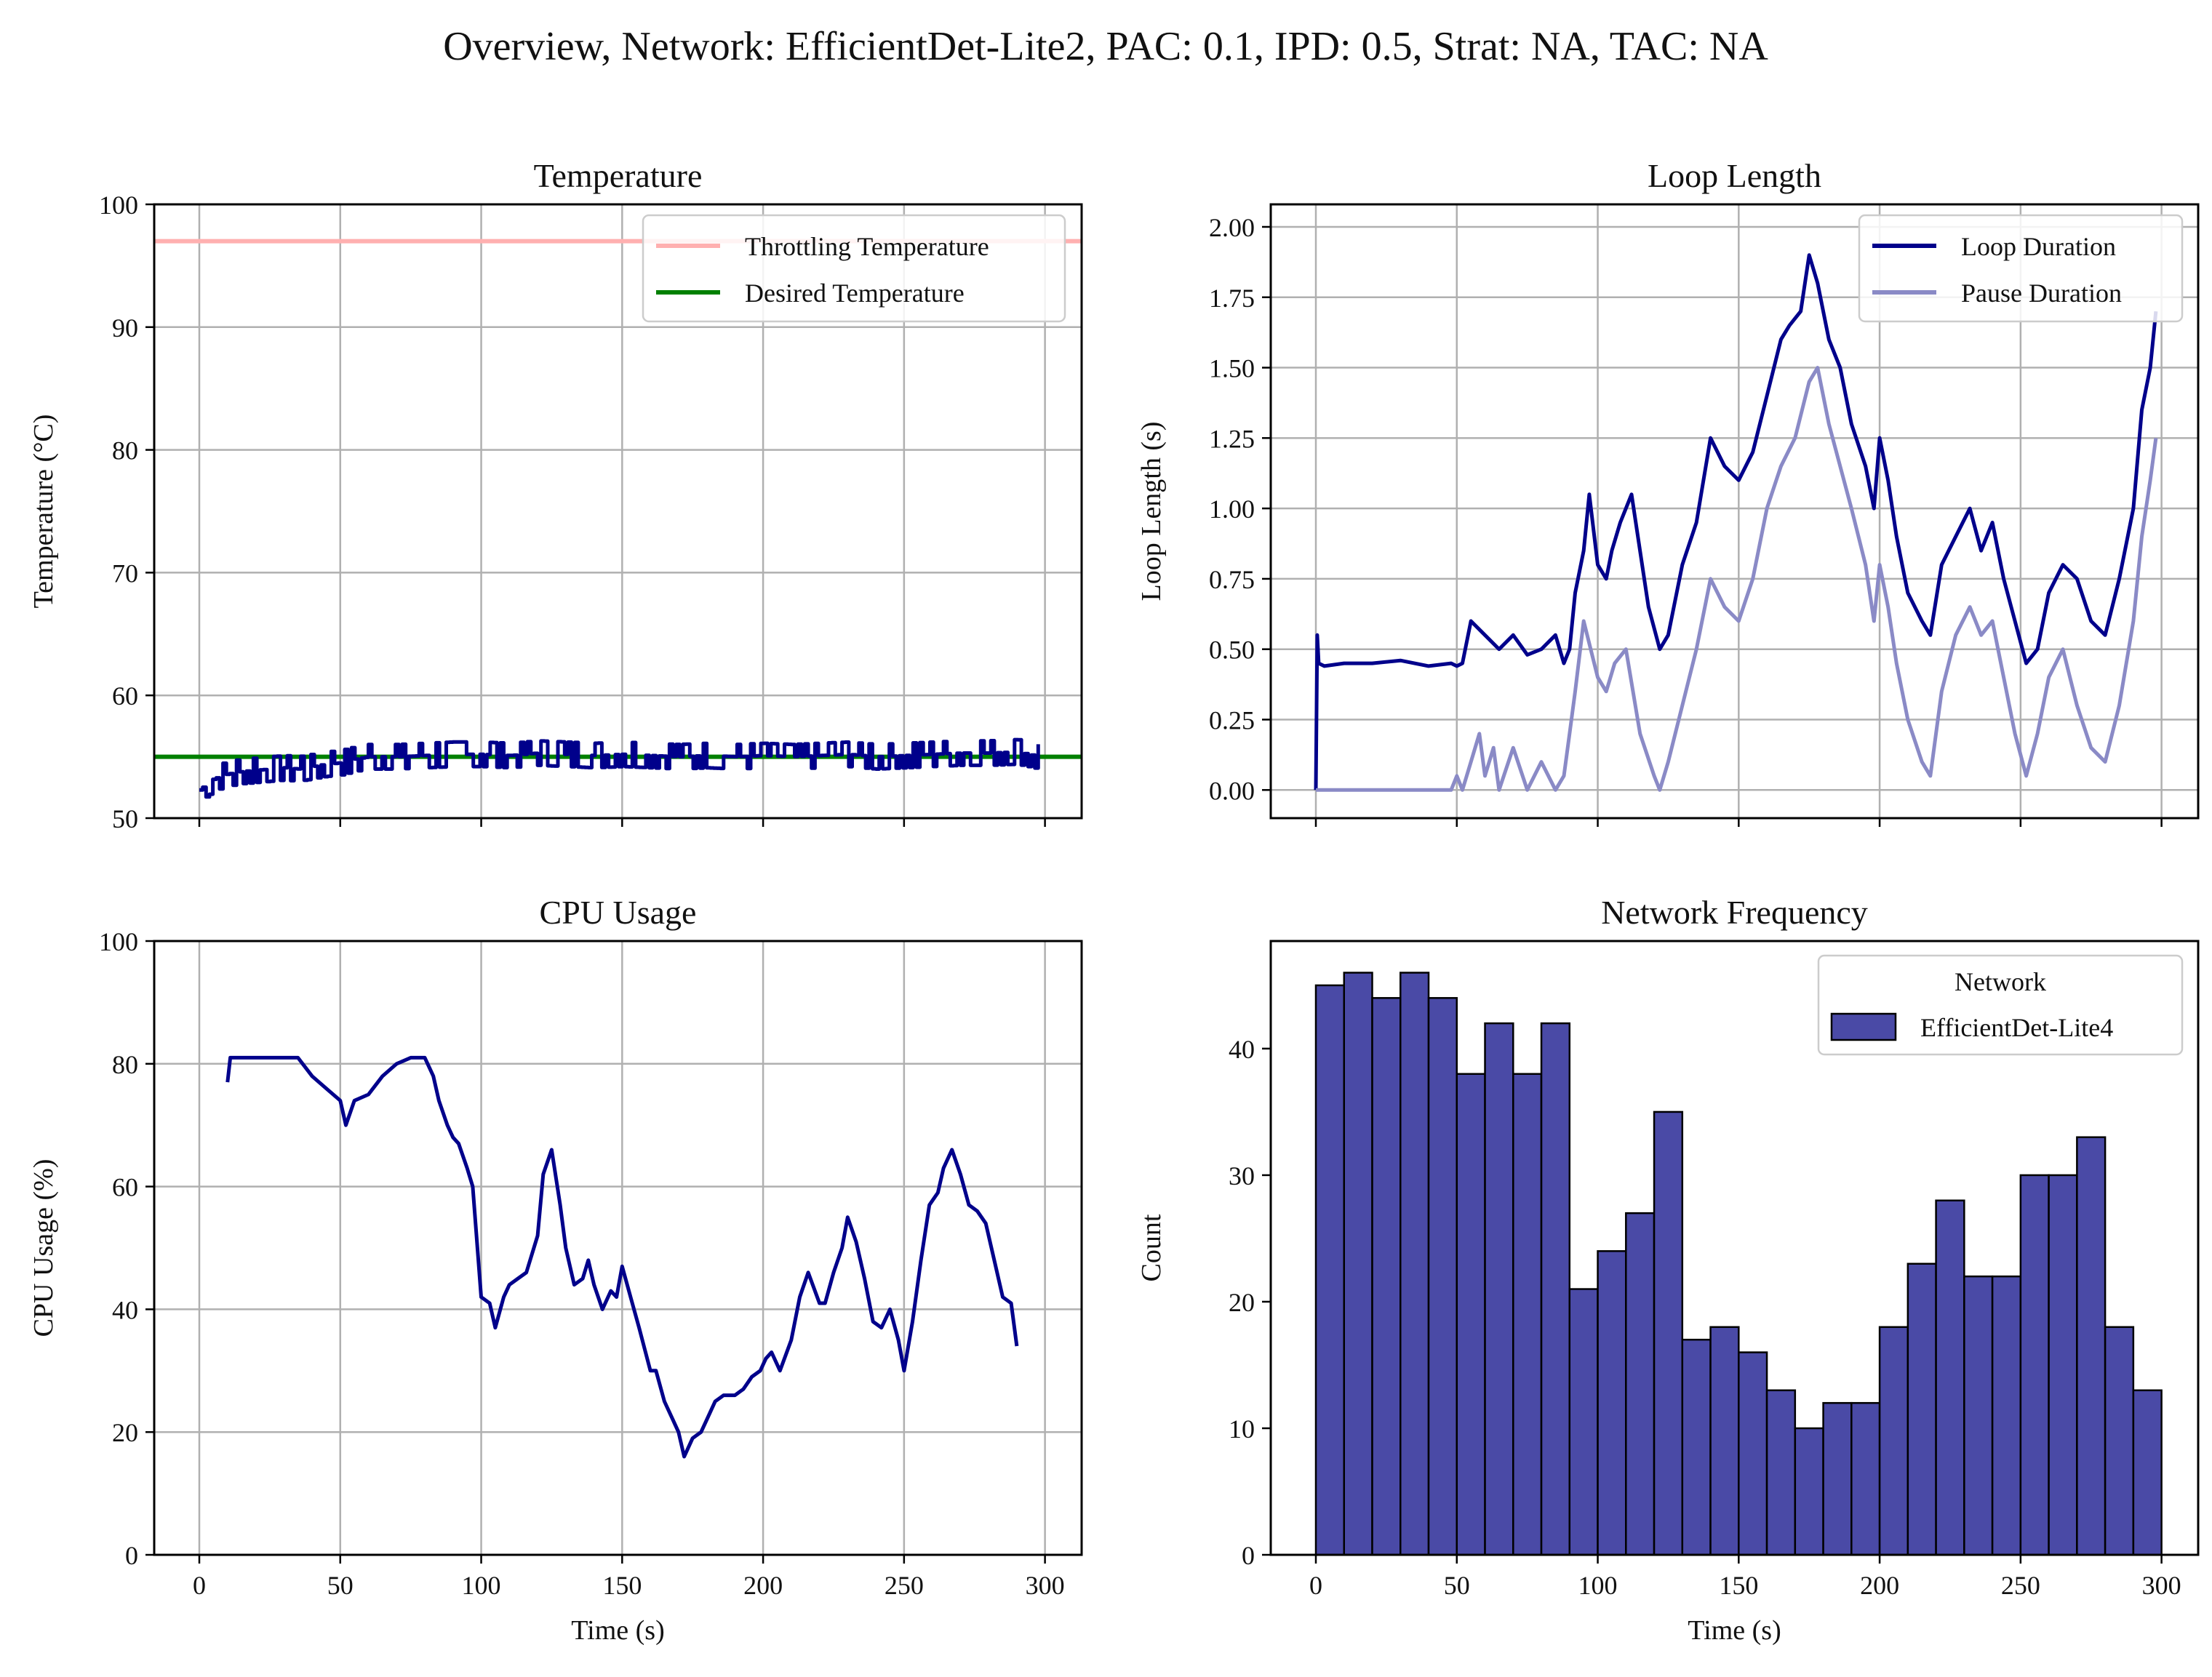 The height and width of the screenshot is (1677, 2212). What do you see at coordinates (1232, 228) in the screenshot?
I see `y-tick-label: 2.00` at bounding box center [1232, 228].